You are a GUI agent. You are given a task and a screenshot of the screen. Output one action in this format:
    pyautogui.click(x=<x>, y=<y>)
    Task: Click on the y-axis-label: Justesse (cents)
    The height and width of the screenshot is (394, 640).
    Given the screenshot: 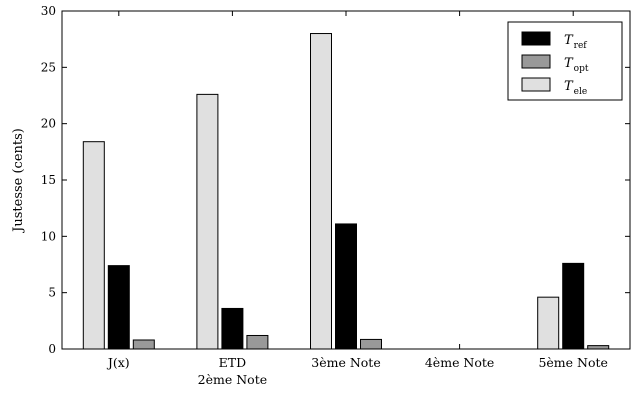 What is the action you would take?
    pyautogui.click(x=18, y=181)
    